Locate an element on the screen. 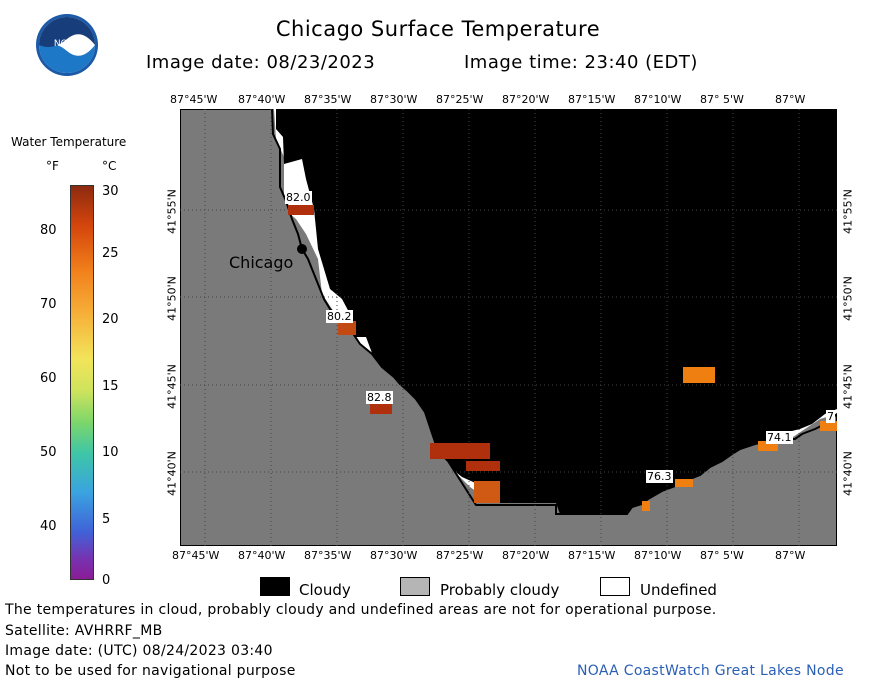  legend-title: Water Temperature is located at coordinates (69, 142).